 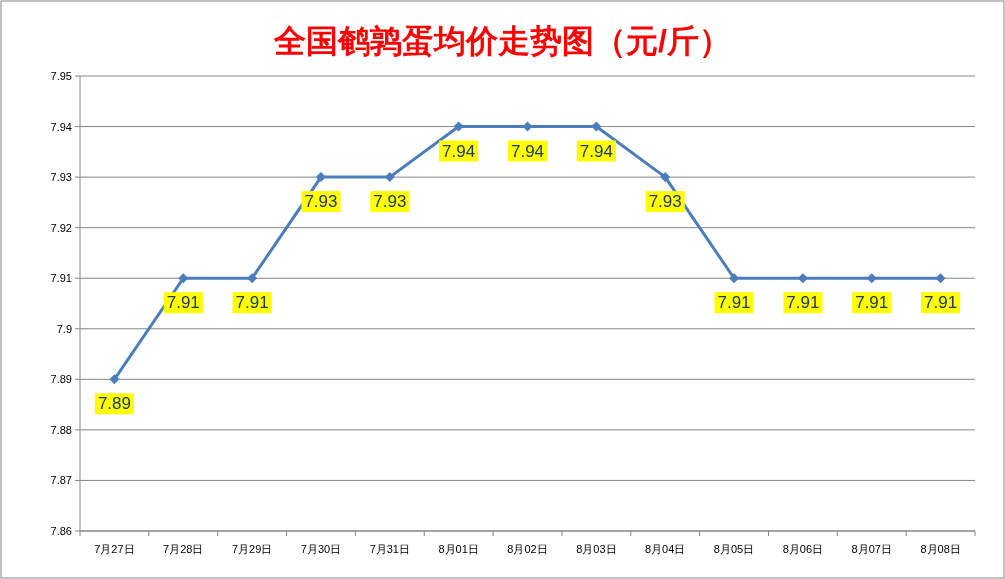 I want to click on y-tick-label: 7.9, so click(x=64, y=328).